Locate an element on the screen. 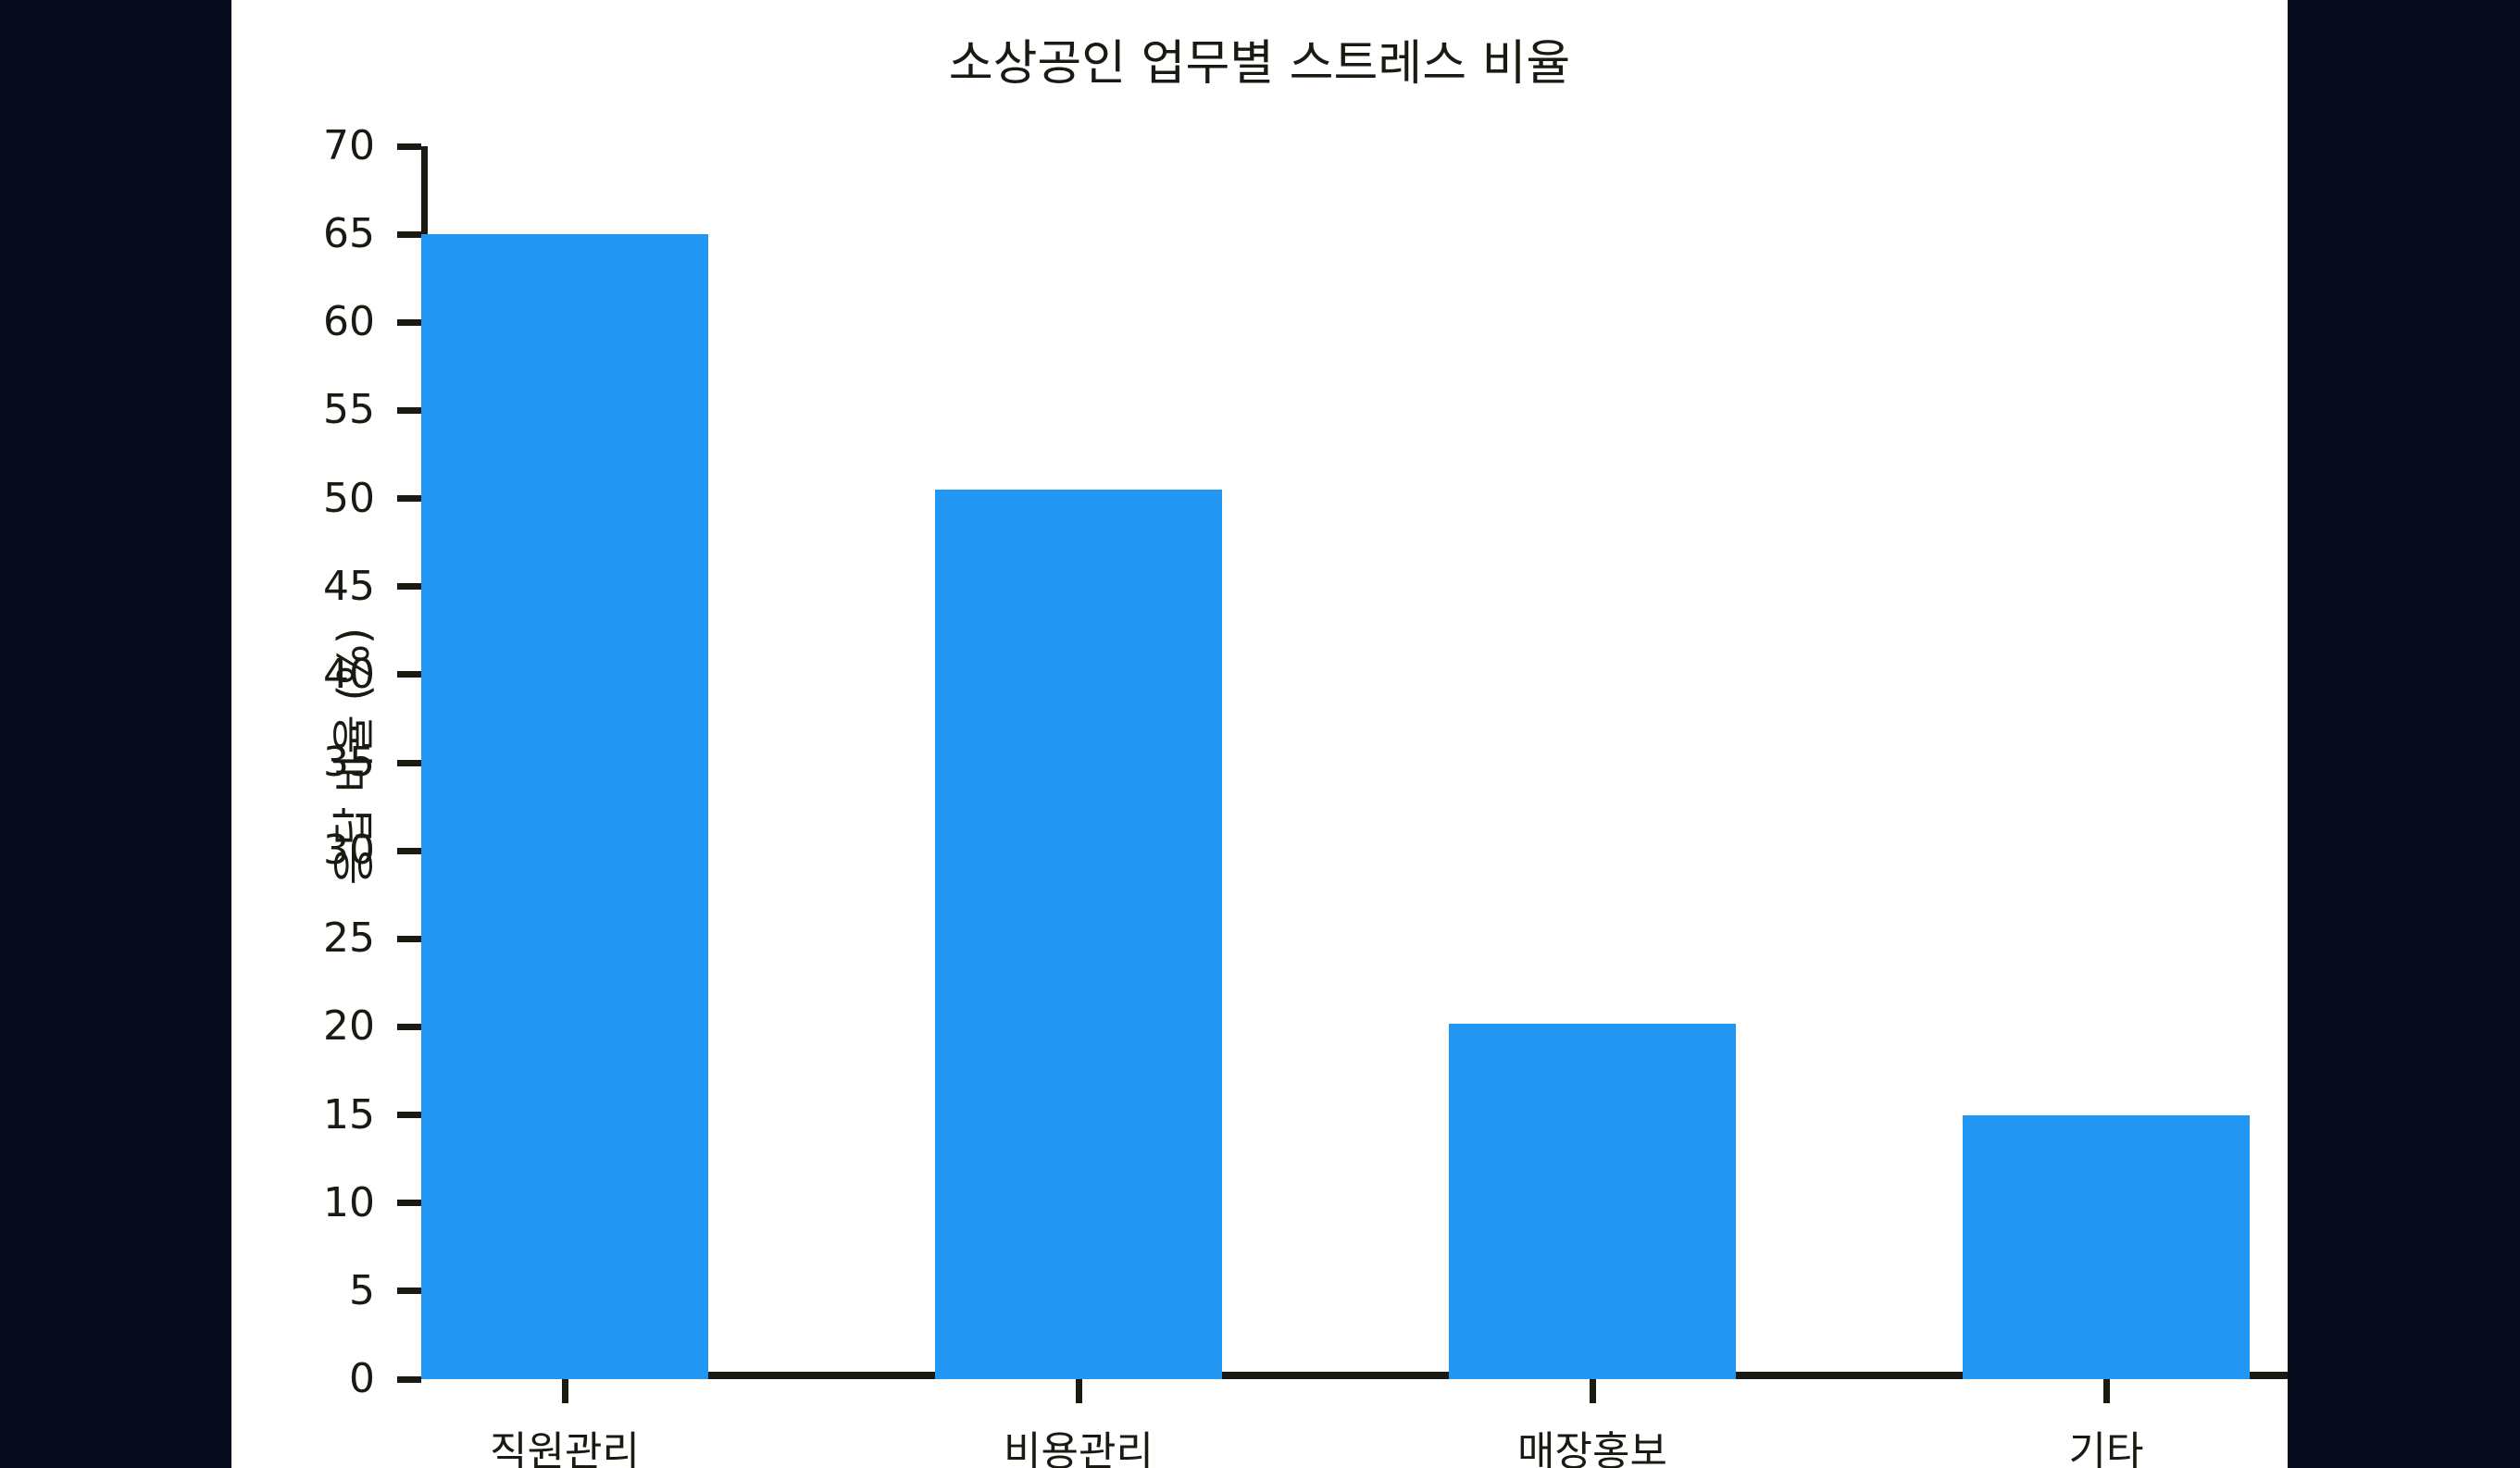 Image resolution: width=2520 pixels, height=1468 pixels. y-tick-label: 50 is located at coordinates (349, 498).